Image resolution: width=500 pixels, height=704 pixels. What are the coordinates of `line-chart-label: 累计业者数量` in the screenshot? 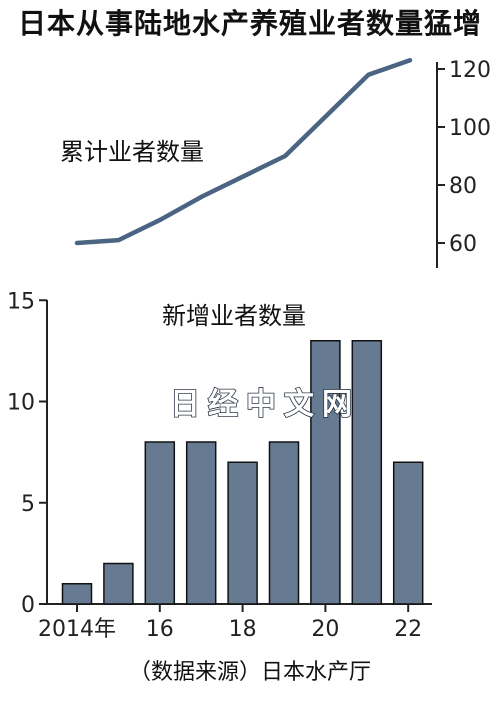 It's located at (132, 152).